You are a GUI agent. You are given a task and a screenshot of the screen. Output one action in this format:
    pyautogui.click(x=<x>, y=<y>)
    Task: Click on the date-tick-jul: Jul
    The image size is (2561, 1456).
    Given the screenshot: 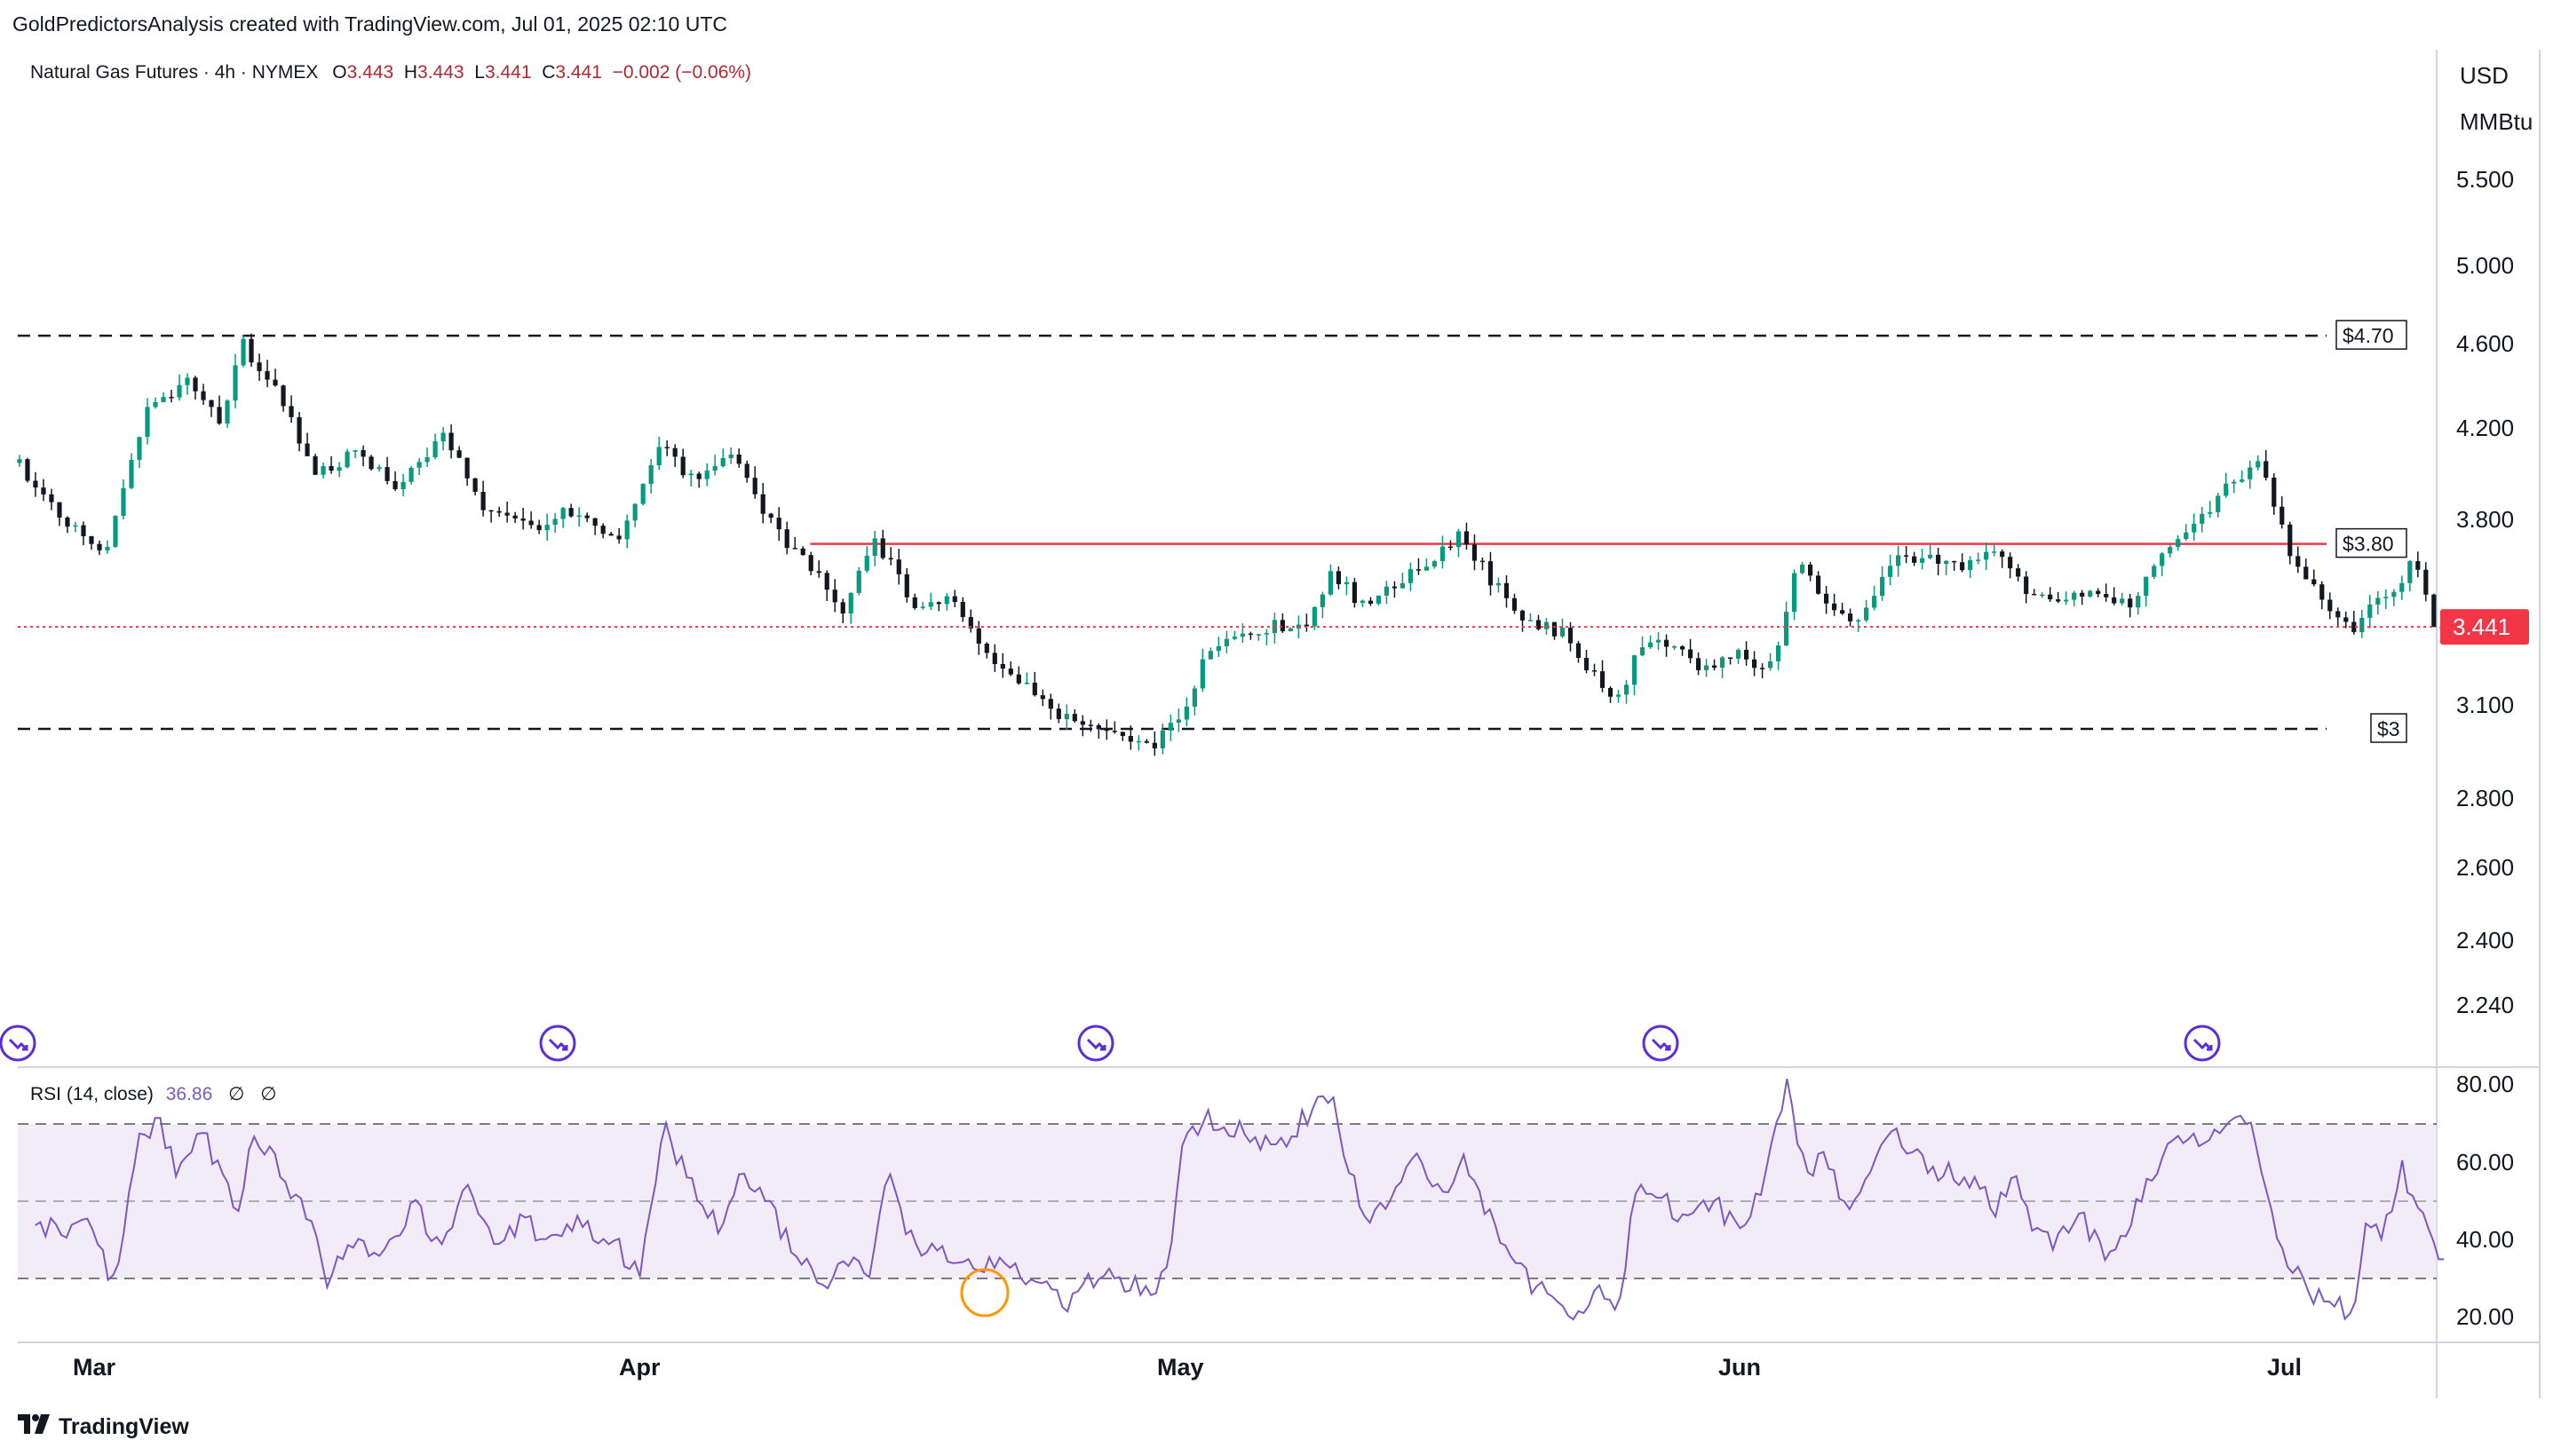 What is the action you would take?
    pyautogui.click(x=2285, y=1367)
    